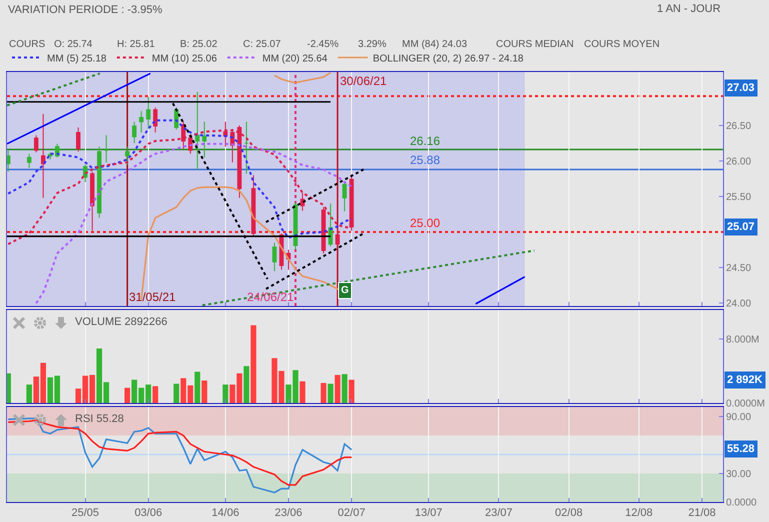  Describe the element at coordinates (148, 513) in the screenshot. I see `x-tick-label: 03/06` at that location.